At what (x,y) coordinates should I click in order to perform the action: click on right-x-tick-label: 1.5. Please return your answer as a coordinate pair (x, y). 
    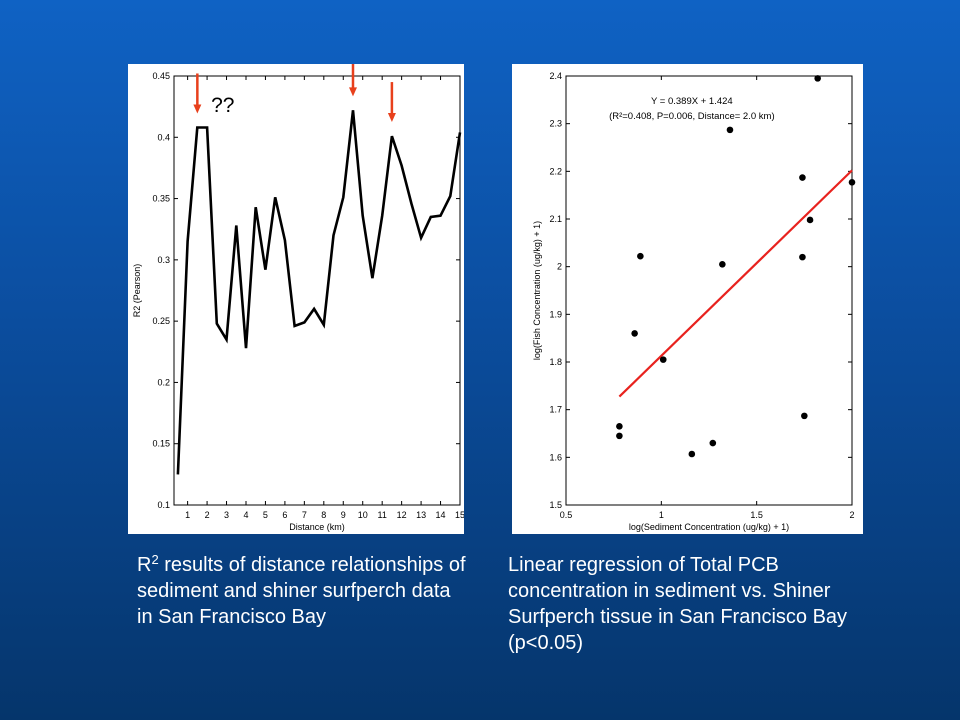
    Looking at the image, I should click on (756, 515).